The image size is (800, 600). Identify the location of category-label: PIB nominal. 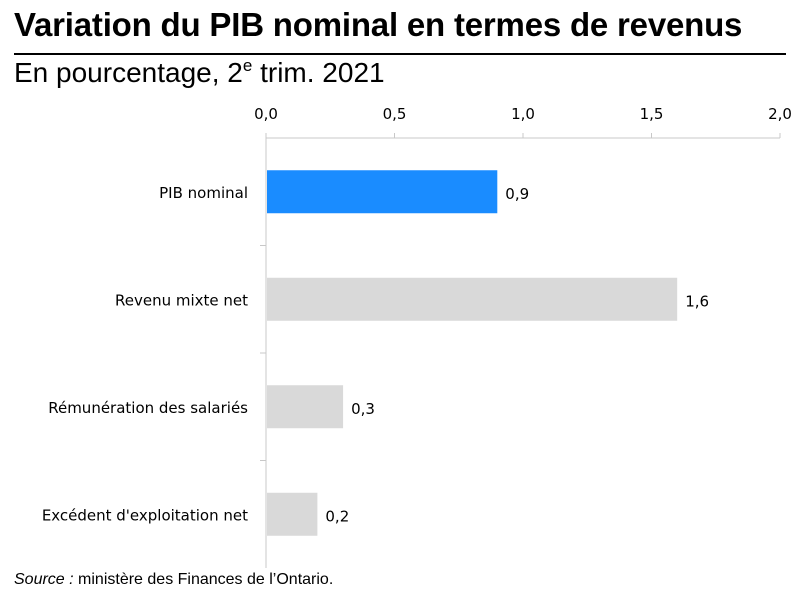
(203, 193).